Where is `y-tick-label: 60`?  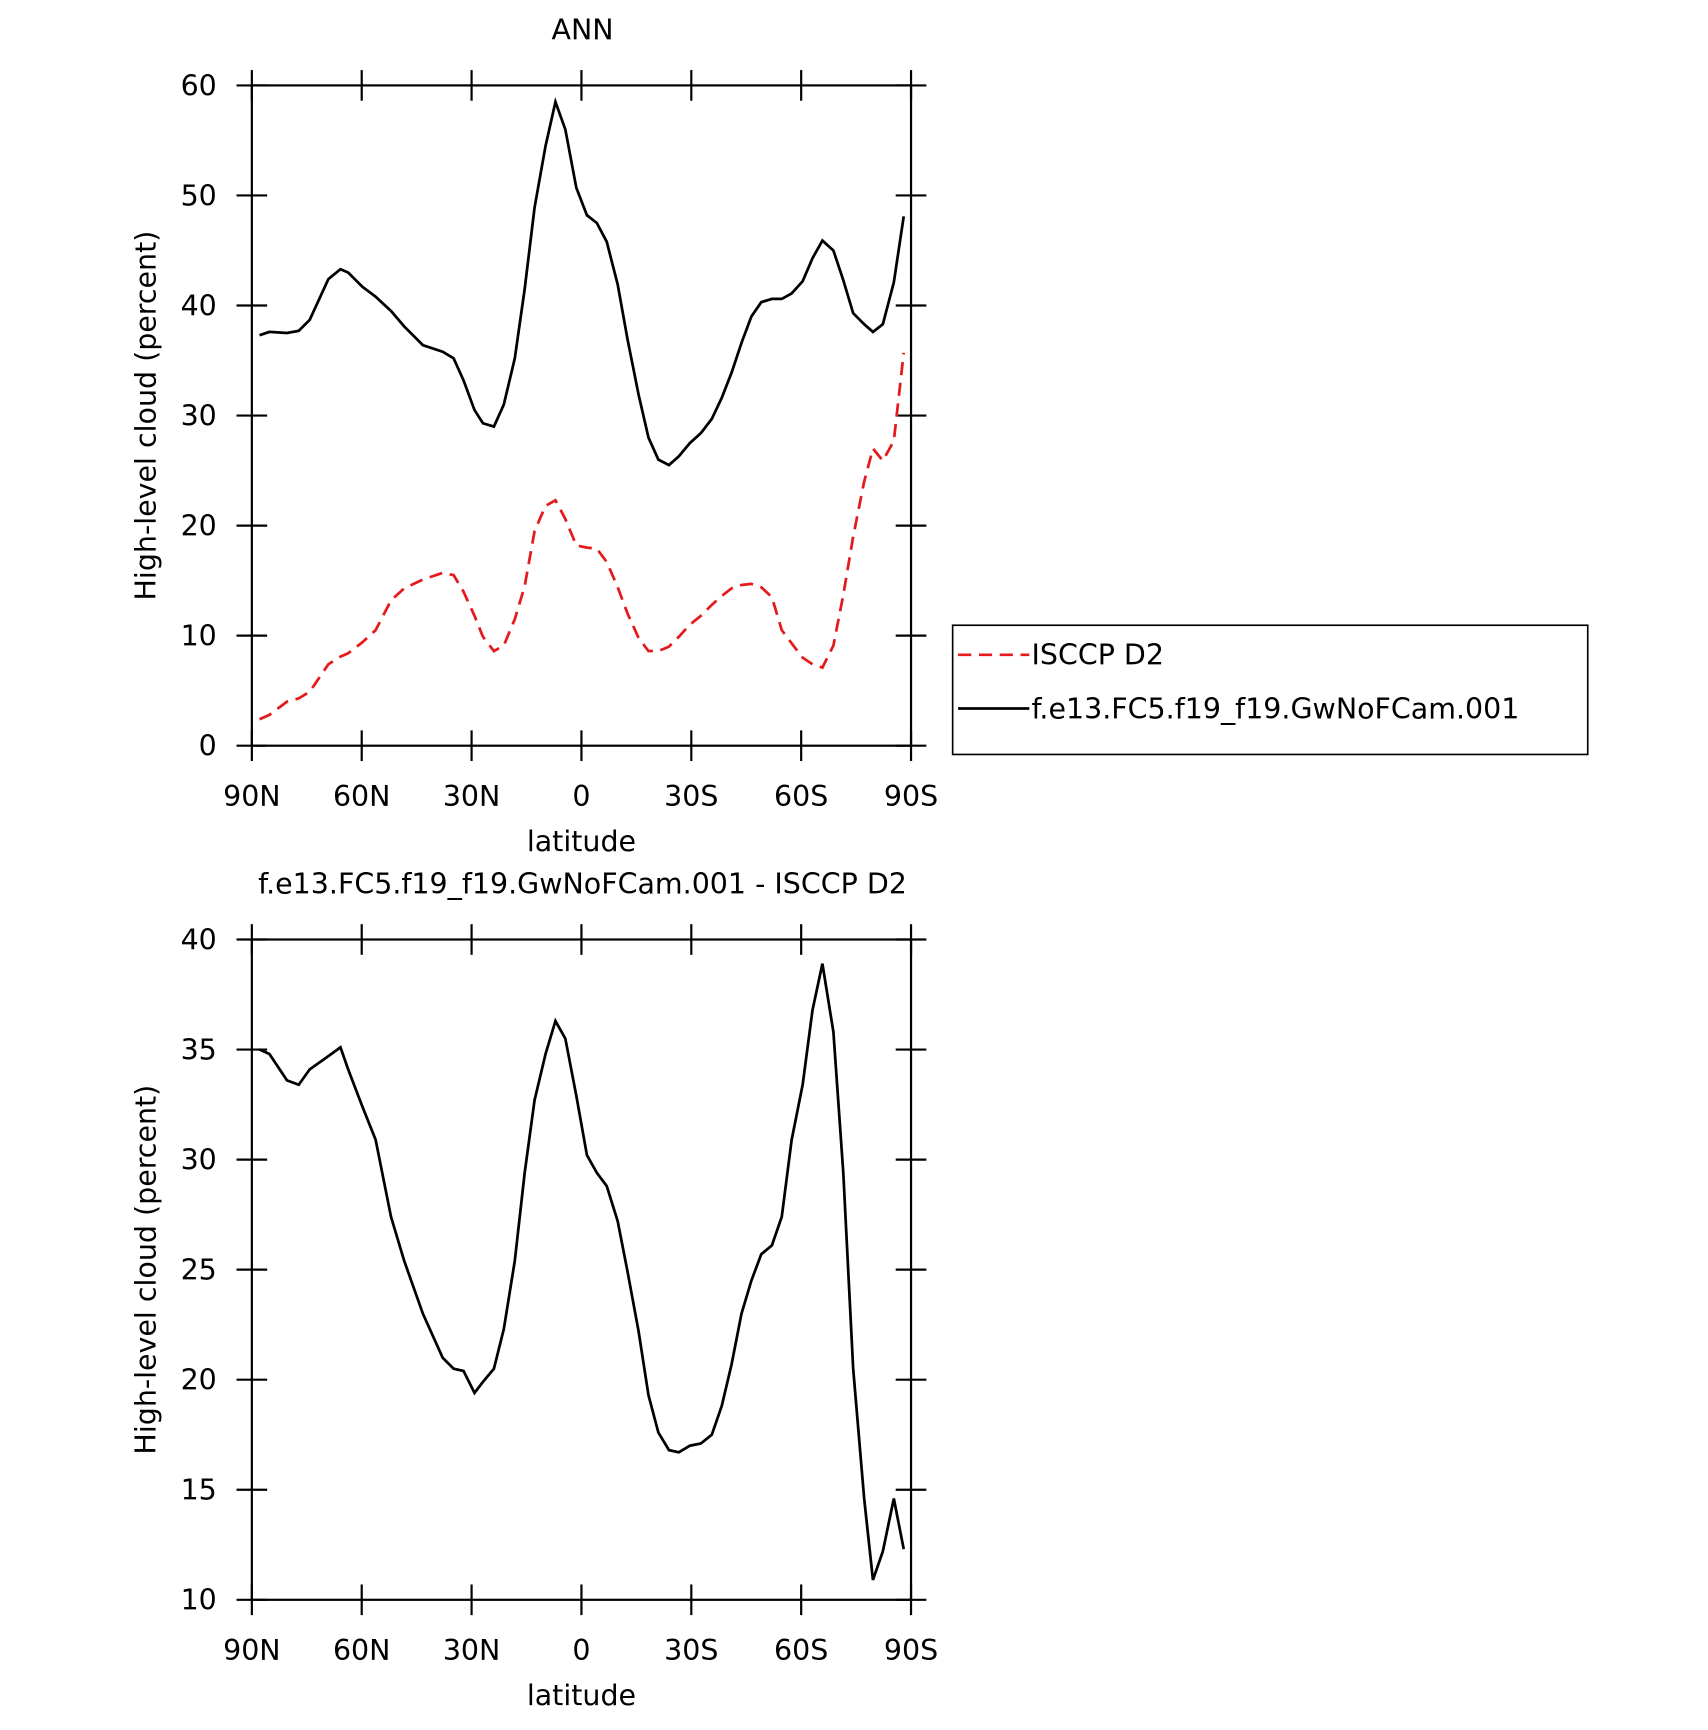 y-tick-label: 60 is located at coordinates (199, 85).